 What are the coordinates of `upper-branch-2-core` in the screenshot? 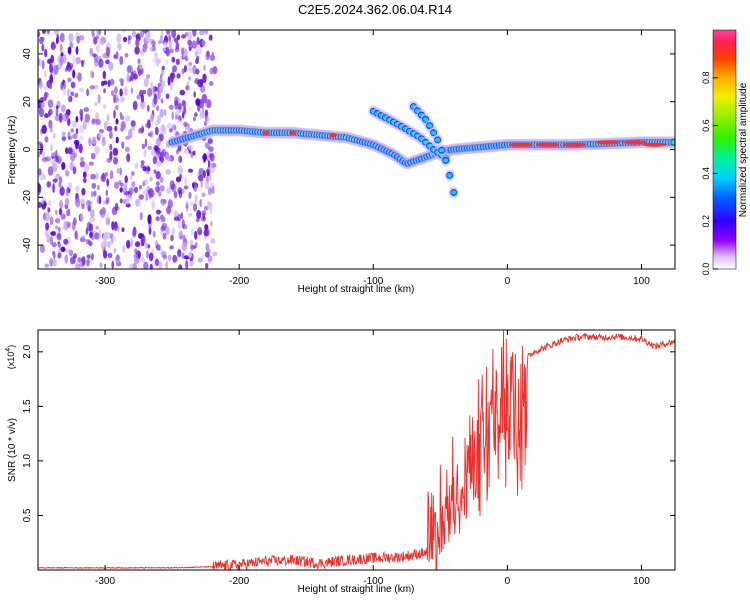 It's located at (430, 125).